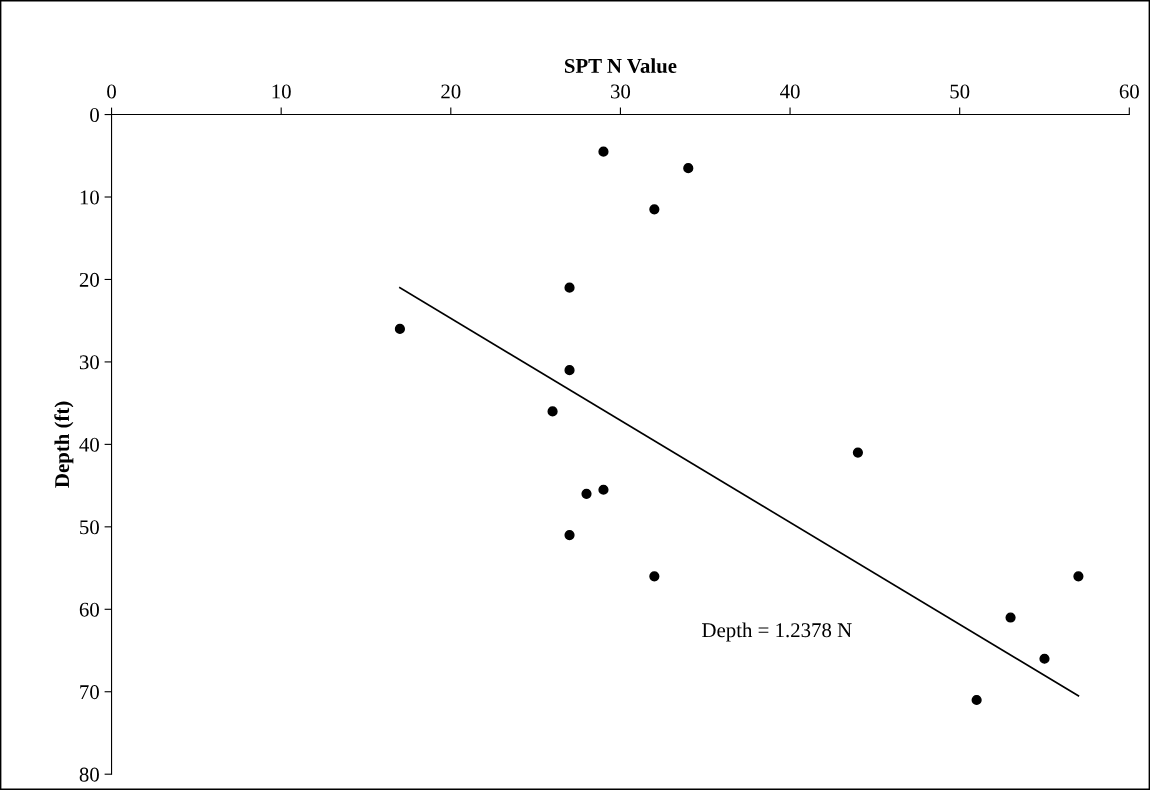  Describe the element at coordinates (1129, 91) in the screenshot. I see `x-tick-label: 60` at that location.